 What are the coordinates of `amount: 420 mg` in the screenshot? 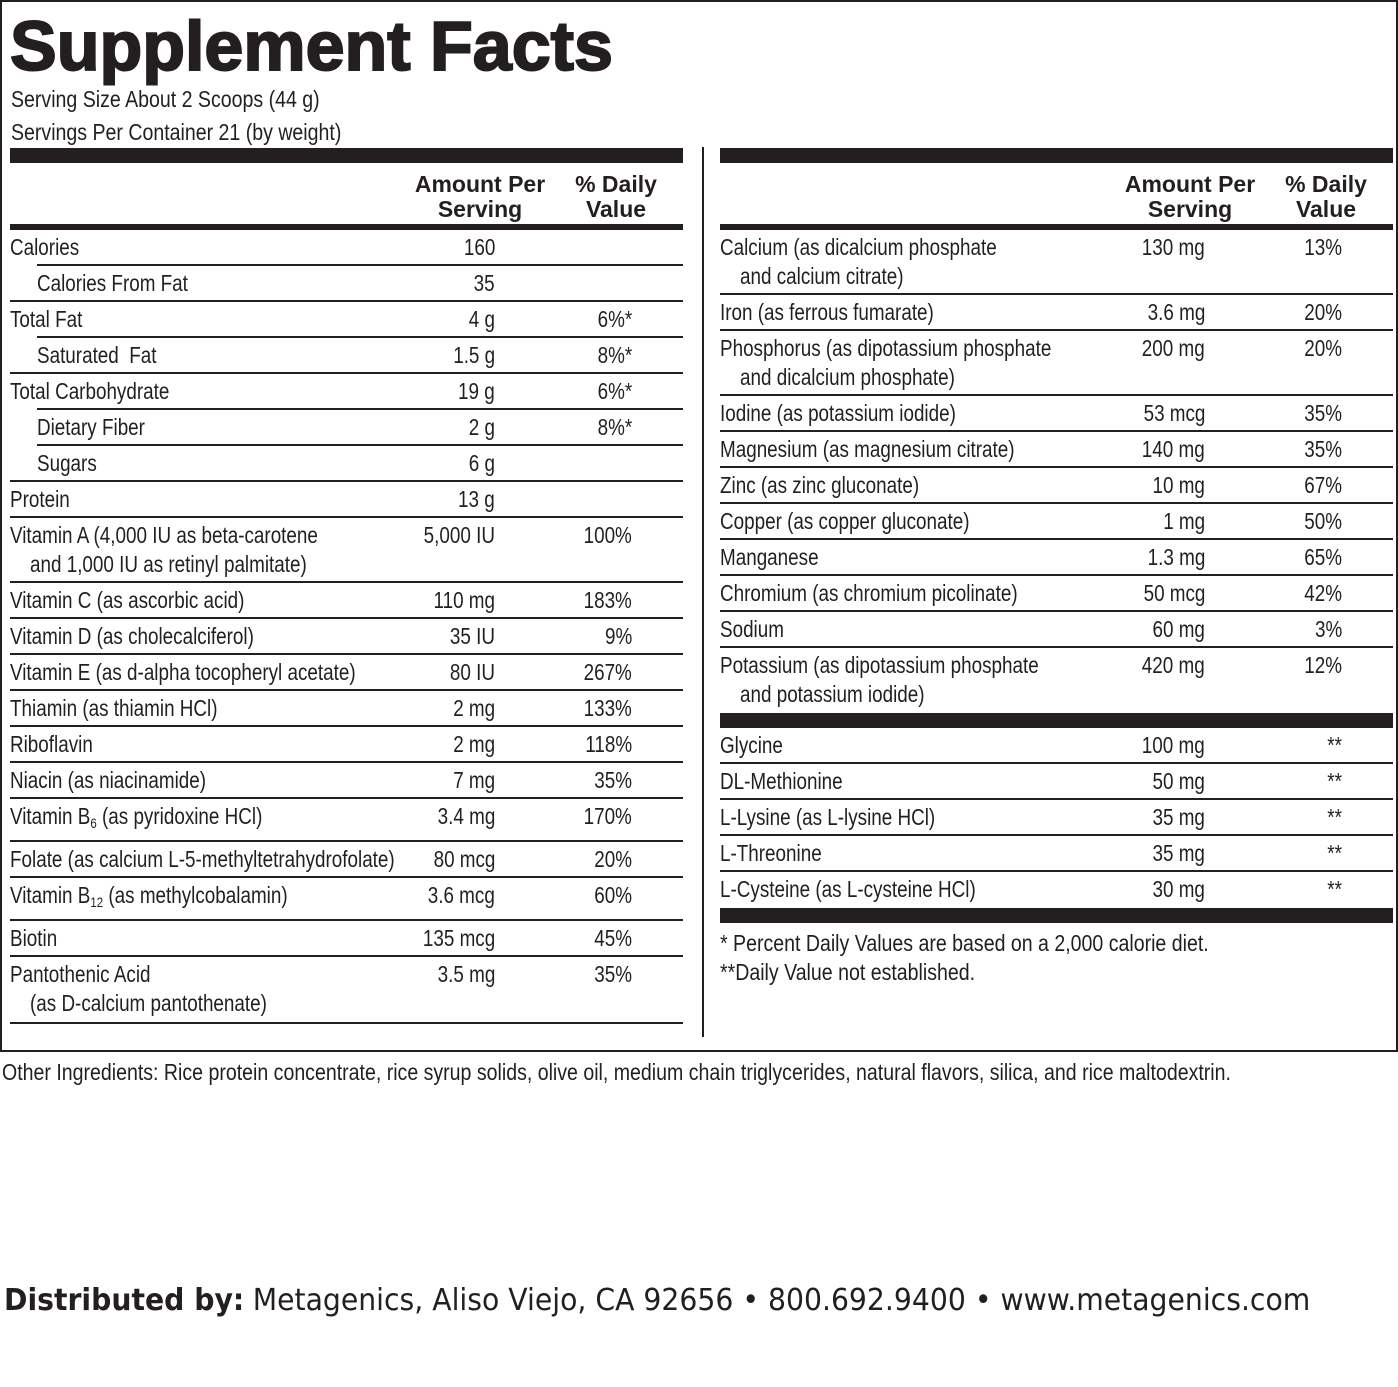 It's located at (1173, 665).